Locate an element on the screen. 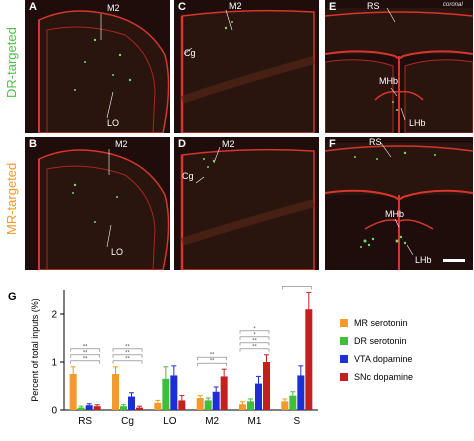  panel-b: B M2 LO is located at coordinates (97, 203).